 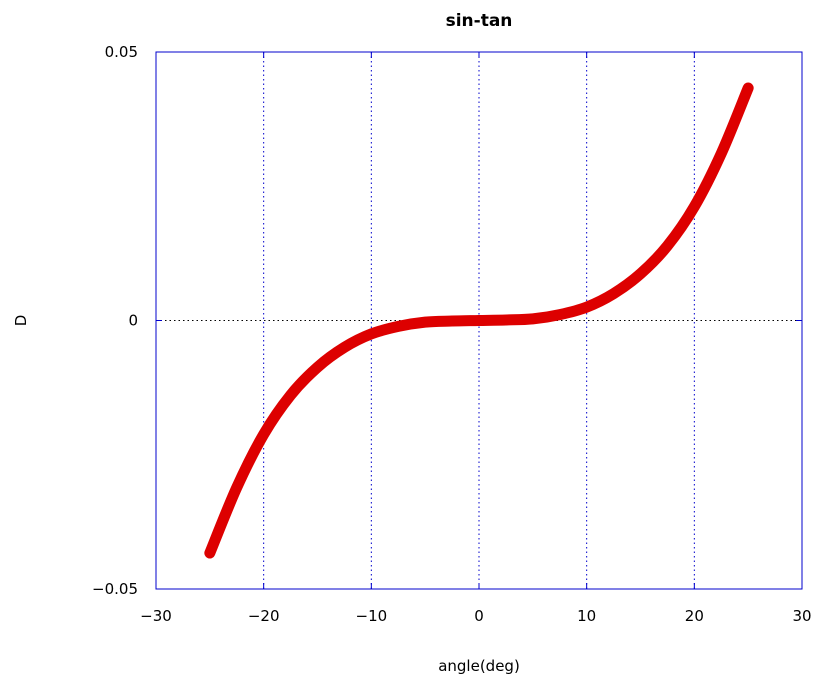 I want to click on x-tick-label: −10, so click(x=372, y=616).